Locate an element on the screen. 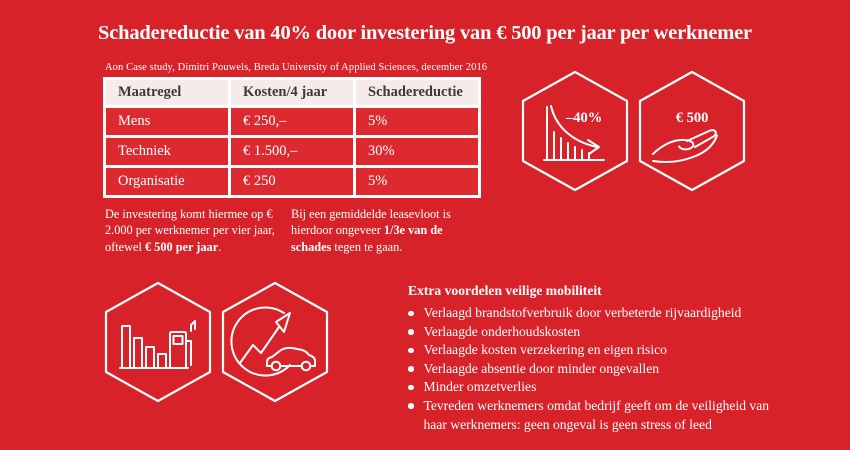 Image resolution: width=850 pixels, height=450 pixels. benefit-text: Minder omzetverlies is located at coordinates (480, 387).